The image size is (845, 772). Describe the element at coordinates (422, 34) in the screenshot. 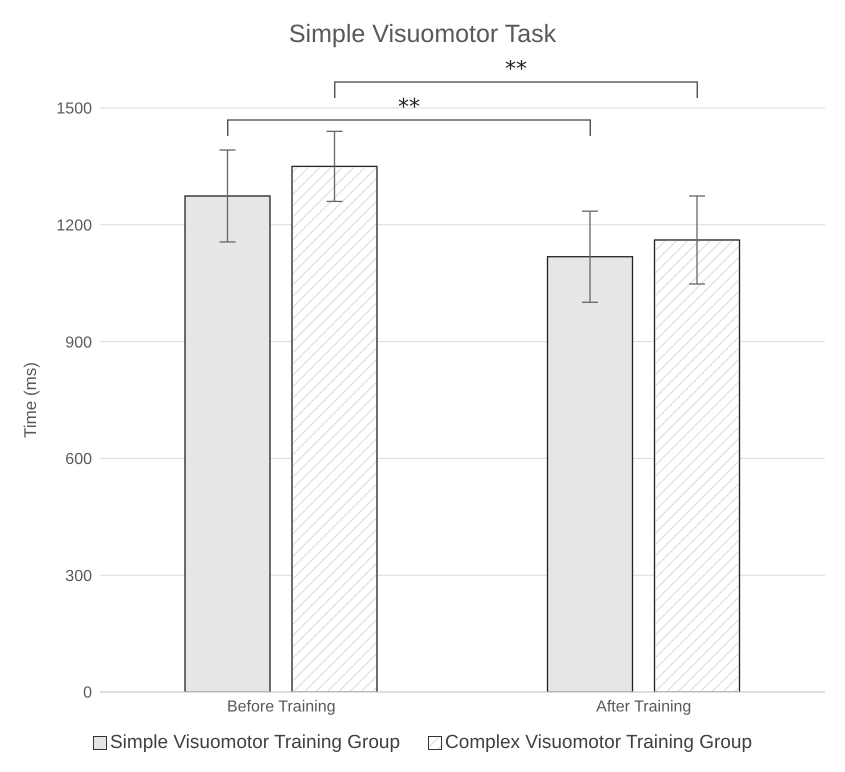

I see `chart-title: Simple Visuomotor Task` at that location.